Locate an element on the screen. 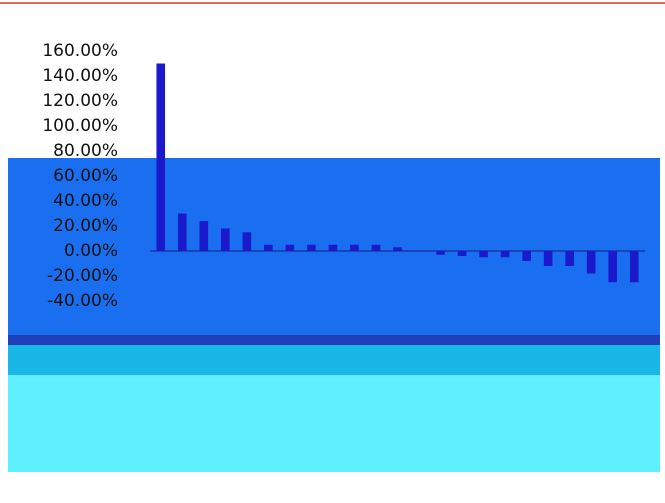  y-tick-label: 140.00% is located at coordinates (80, 76).